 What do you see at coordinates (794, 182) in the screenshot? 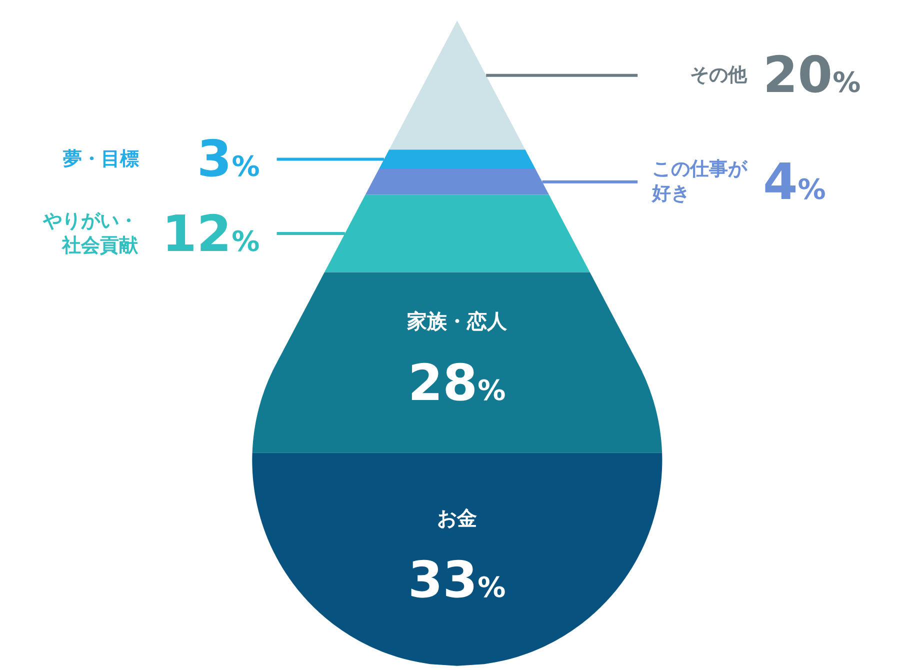
I see `data-label: 4%` at bounding box center [794, 182].